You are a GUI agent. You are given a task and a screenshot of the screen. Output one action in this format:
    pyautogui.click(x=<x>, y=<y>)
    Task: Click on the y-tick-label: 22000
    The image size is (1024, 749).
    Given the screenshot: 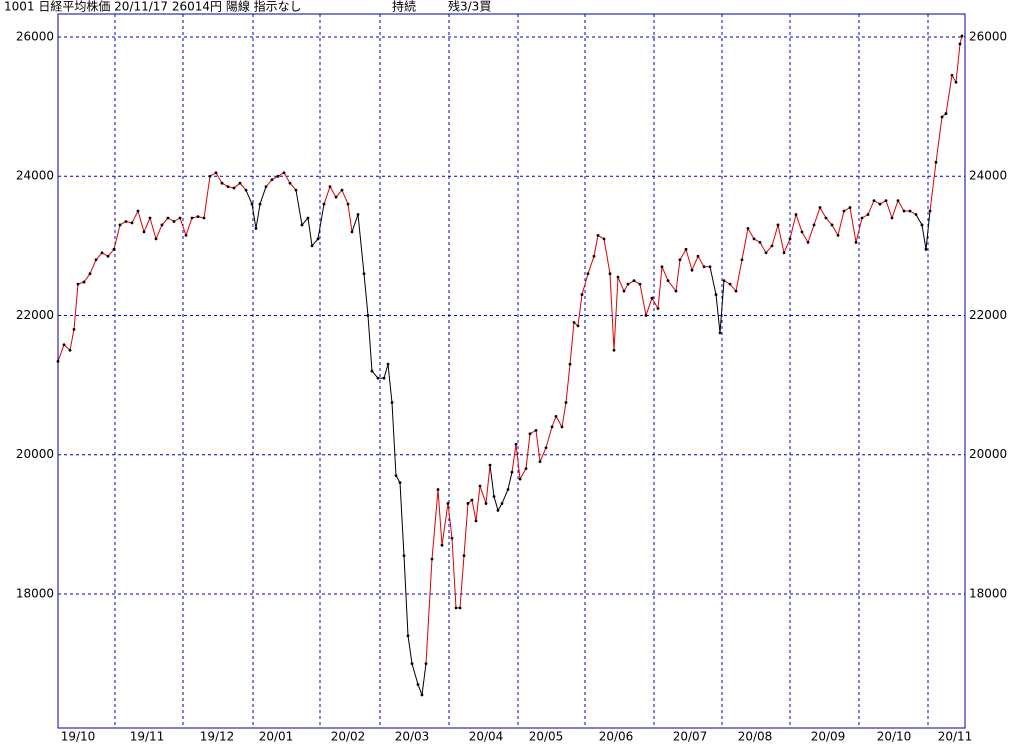 What is the action you would take?
    pyautogui.click(x=35, y=315)
    